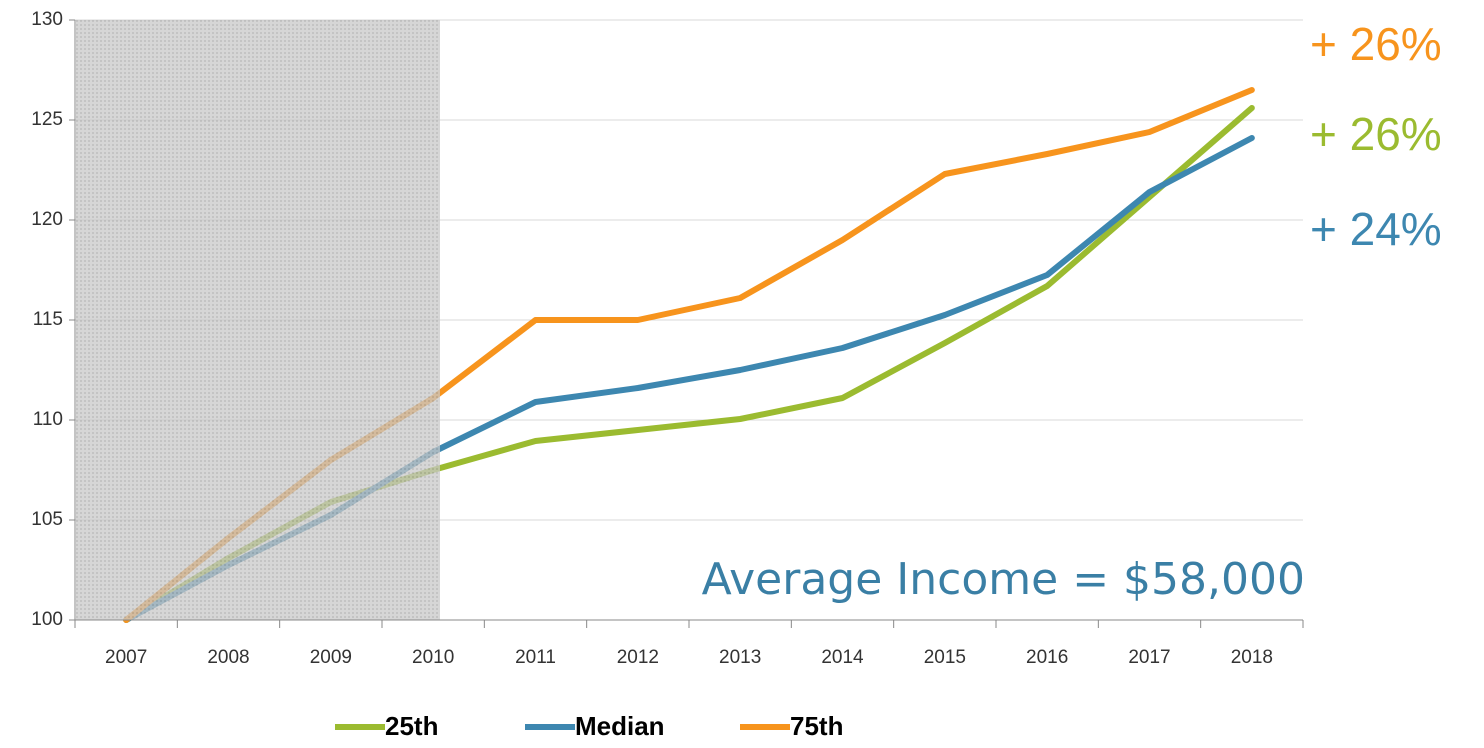 The height and width of the screenshot is (748, 1484). What do you see at coordinates (1003, 579) in the screenshot?
I see `annotation: Average Income = $58,000` at bounding box center [1003, 579].